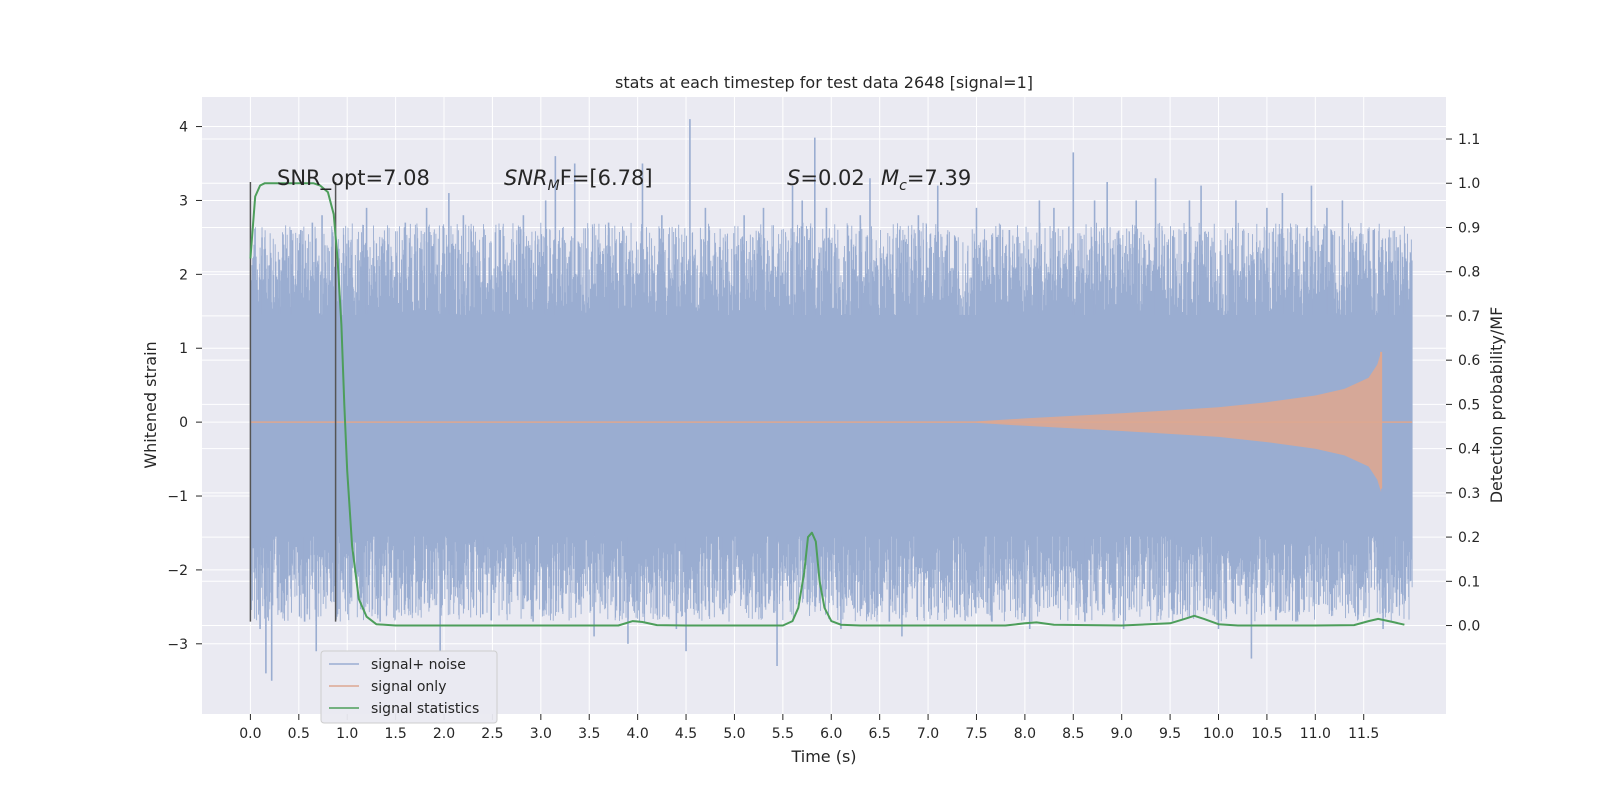 The image size is (1600, 800). I want to click on y-left-tick-label: −1, so click(177, 497).